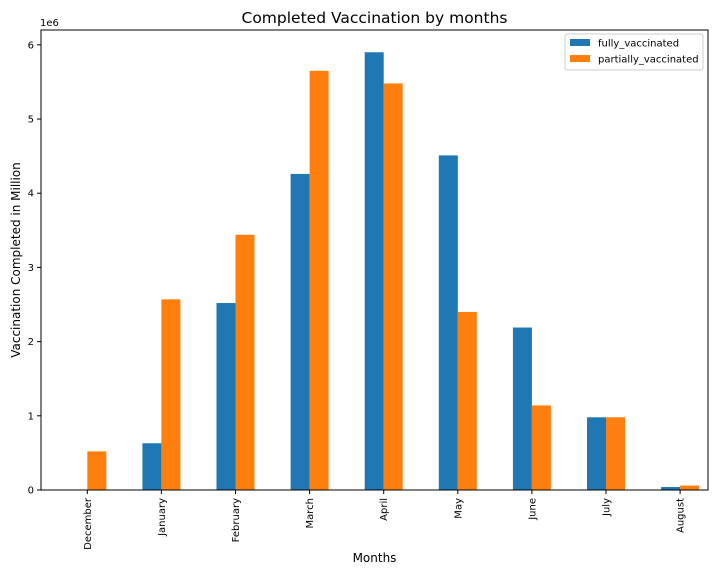  What do you see at coordinates (607, 507) in the screenshot?
I see `x-tick-label: July` at bounding box center [607, 507].